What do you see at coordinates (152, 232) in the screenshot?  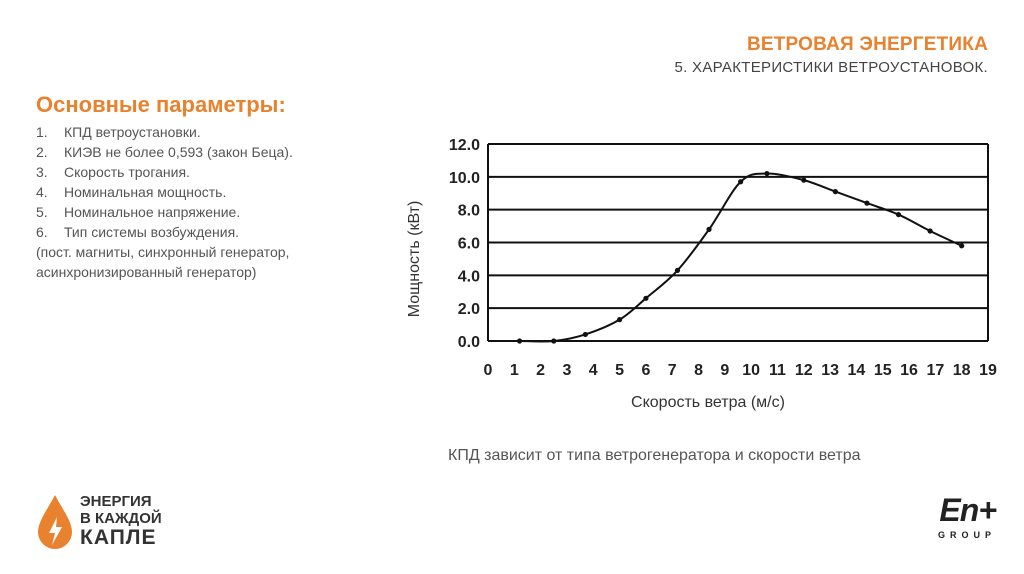 I see `list-item-text: Тип системы возбуждения.` at bounding box center [152, 232].